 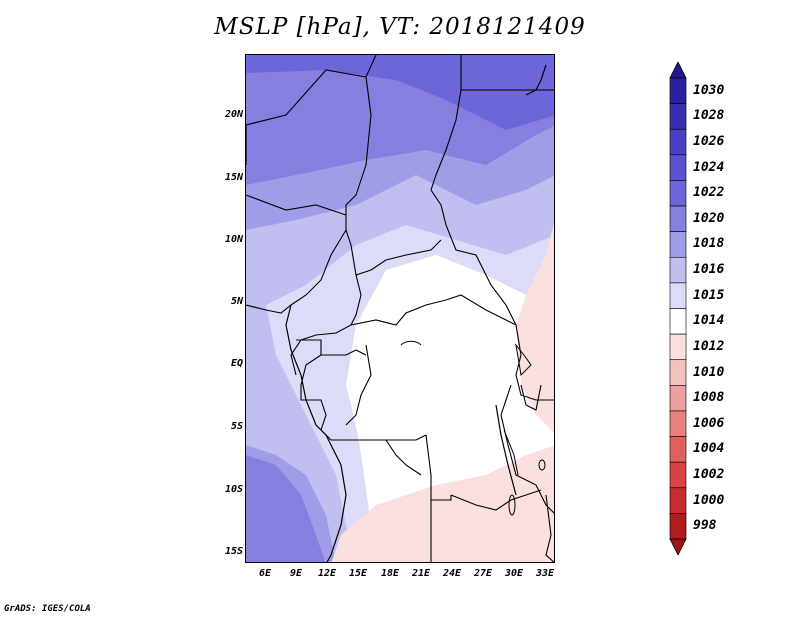 I want to click on lon-label: 24E, so click(x=452, y=573).